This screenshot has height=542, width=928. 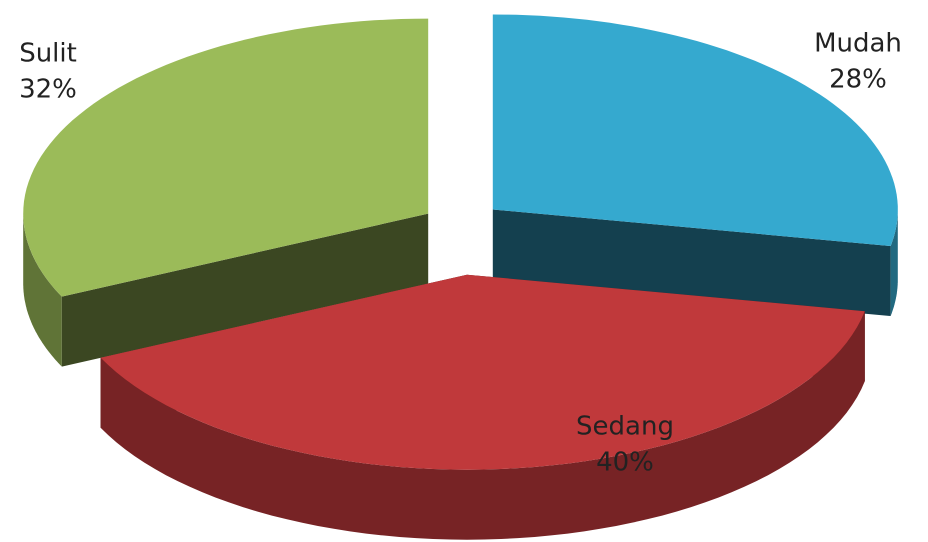 What do you see at coordinates (48, 90) in the screenshot?
I see `slice-value-label: 32%` at bounding box center [48, 90].